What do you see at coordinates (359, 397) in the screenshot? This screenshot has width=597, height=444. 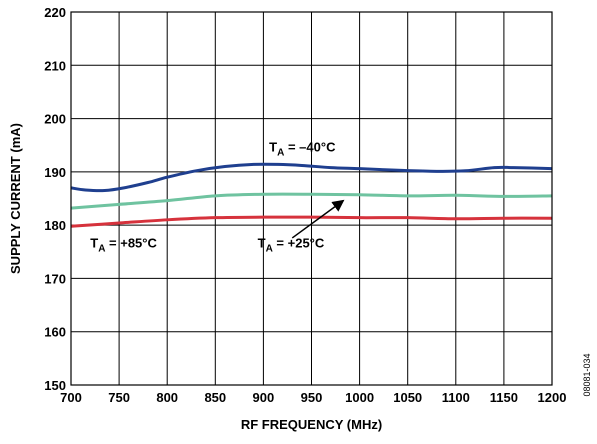 I see `x-tick-label: 1000` at bounding box center [359, 397].